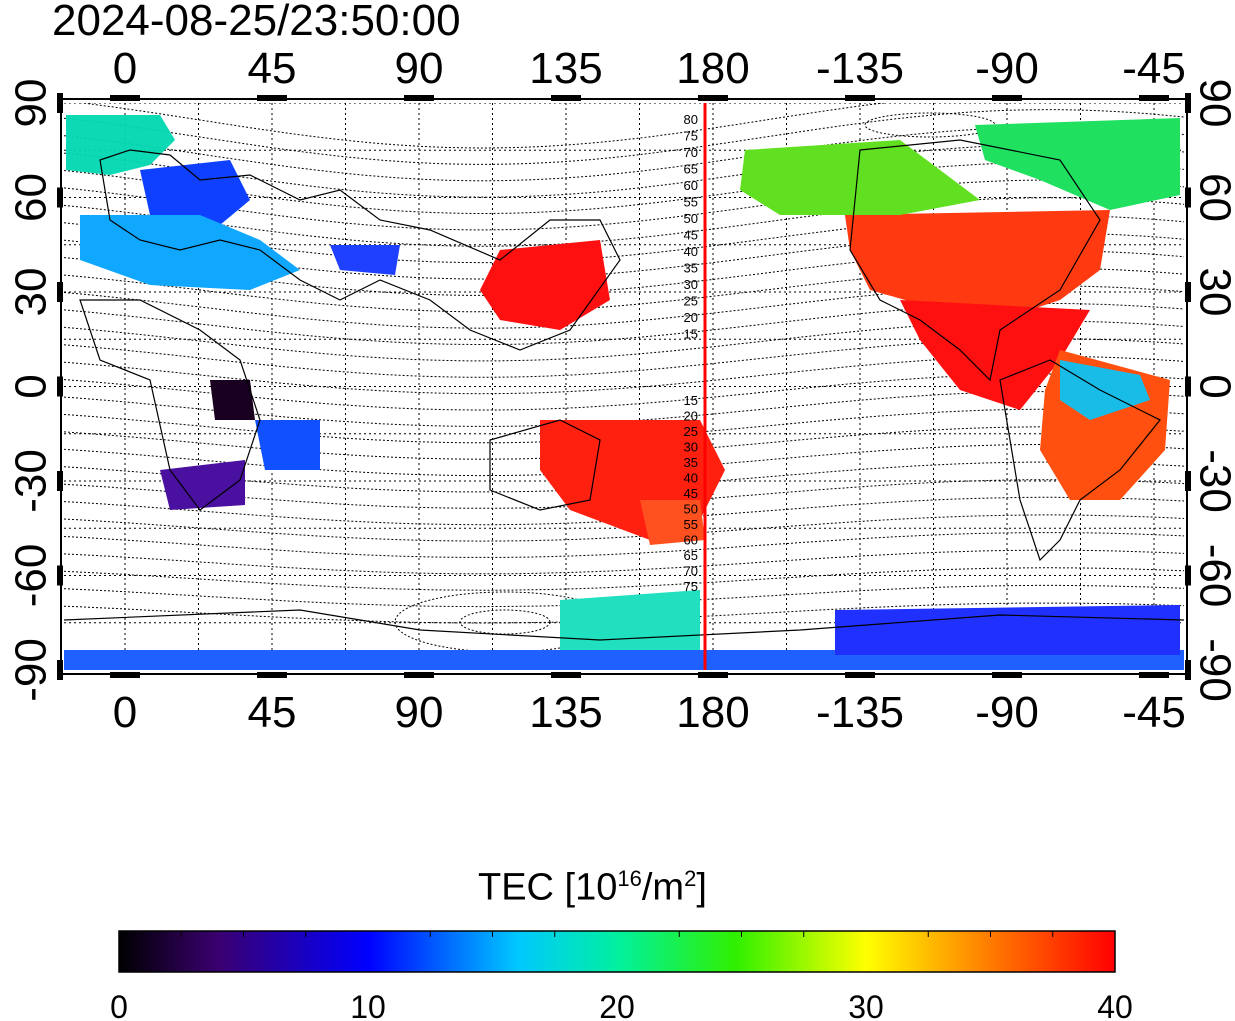 Image resolution: width=1235 pixels, height=1021 pixels. What do you see at coordinates (1212, 292) in the screenshot?
I see `lat-label-right: 30` at bounding box center [1212, 292].